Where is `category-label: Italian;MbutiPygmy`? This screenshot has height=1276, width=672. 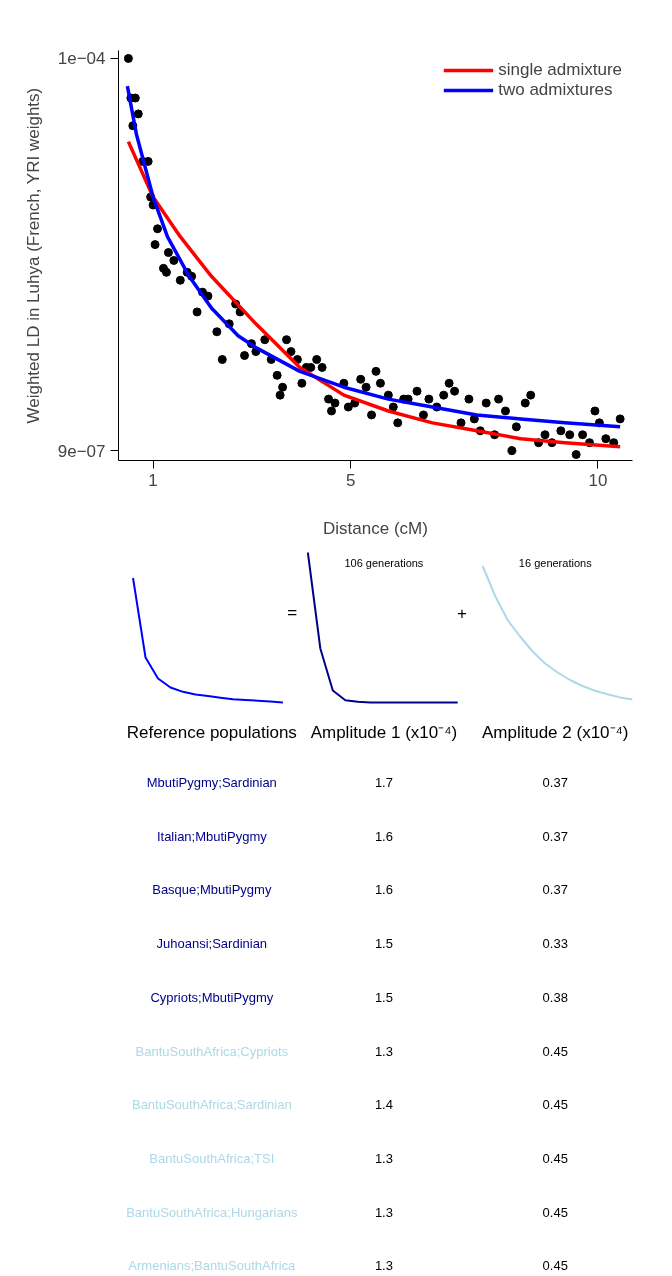
category-label: Italian;MbutiPygmy is located at coordinates (212, 836).